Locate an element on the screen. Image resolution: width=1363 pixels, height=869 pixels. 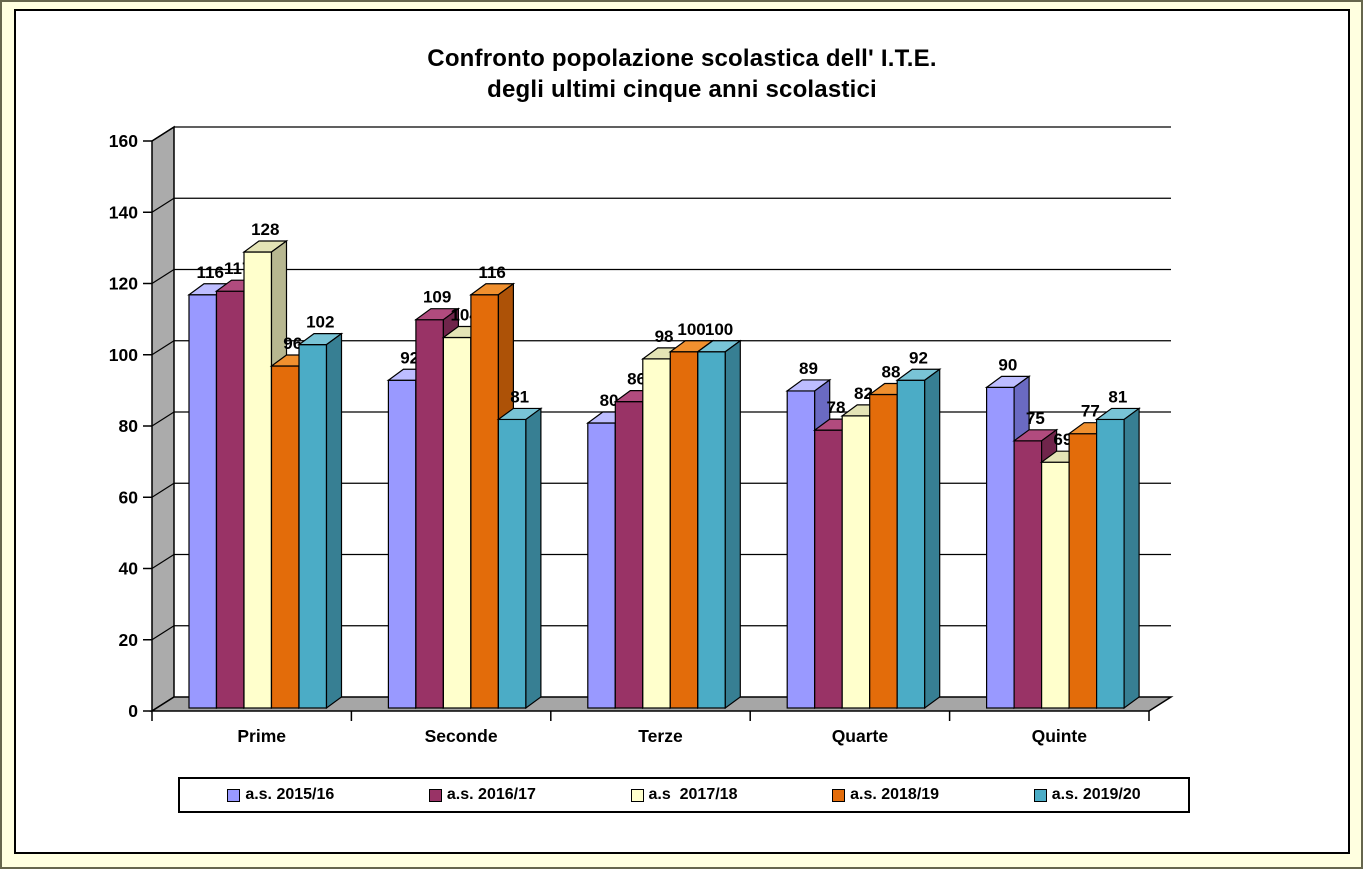
bar-data-label: 86 is located at coordinates (636, 379).